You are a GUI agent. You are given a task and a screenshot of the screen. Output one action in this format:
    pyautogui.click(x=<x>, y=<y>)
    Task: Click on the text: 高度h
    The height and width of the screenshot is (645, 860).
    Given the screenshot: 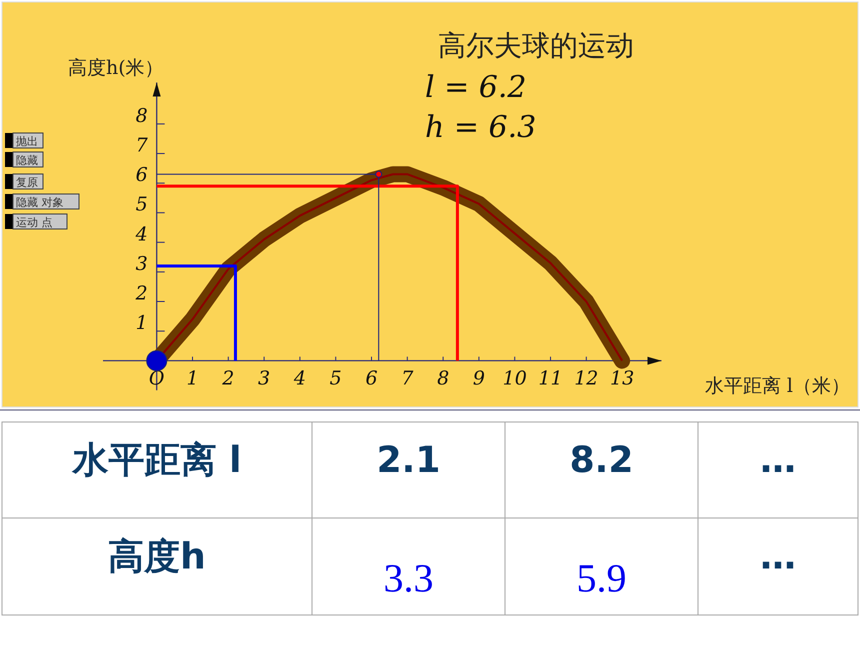 What is the action you would take?
    pyautogui.click(x=157, y=557)
    